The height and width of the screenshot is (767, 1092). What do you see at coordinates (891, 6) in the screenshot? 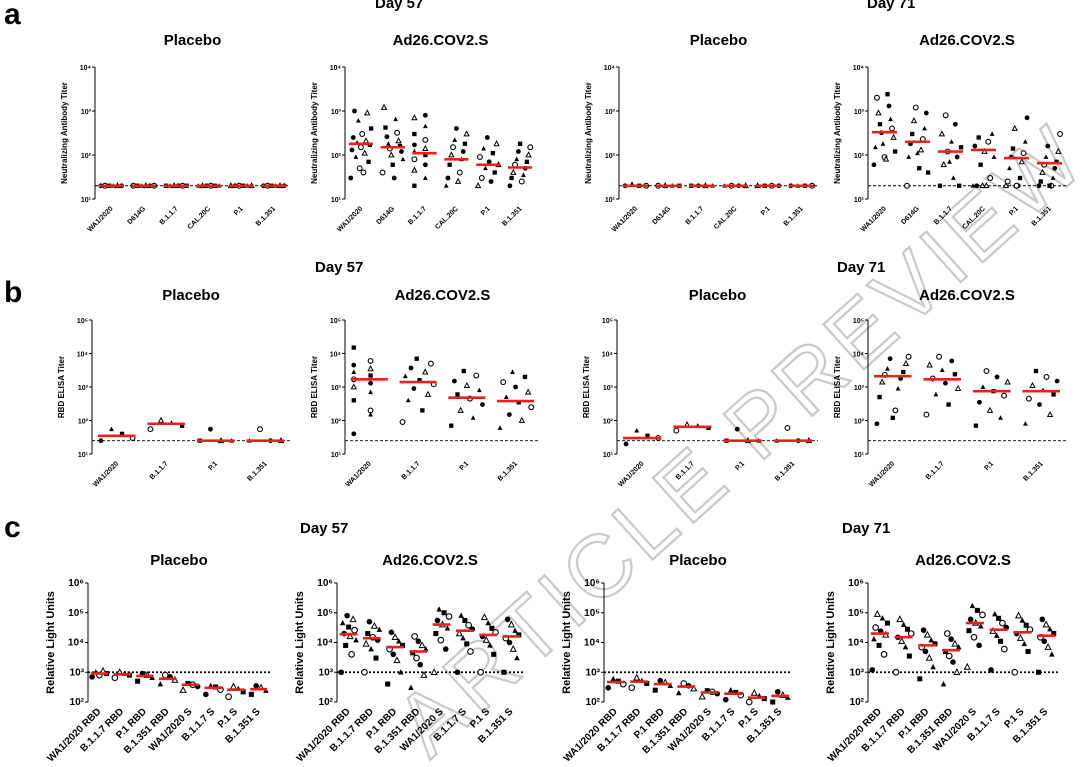
I see `day-title: Day 71` at bounding box center [891, 6].